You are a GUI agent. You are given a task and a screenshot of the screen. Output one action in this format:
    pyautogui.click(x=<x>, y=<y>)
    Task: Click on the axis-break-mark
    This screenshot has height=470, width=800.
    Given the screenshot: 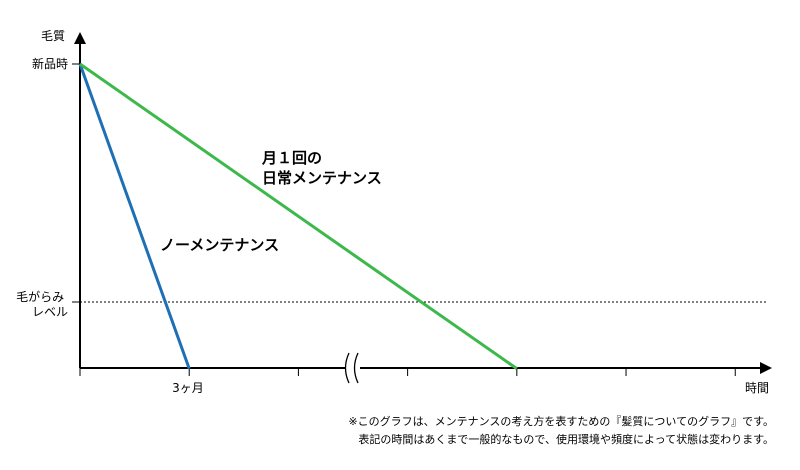 What is the action you would take?
    pyautogui.click(x=352, y=369)
    